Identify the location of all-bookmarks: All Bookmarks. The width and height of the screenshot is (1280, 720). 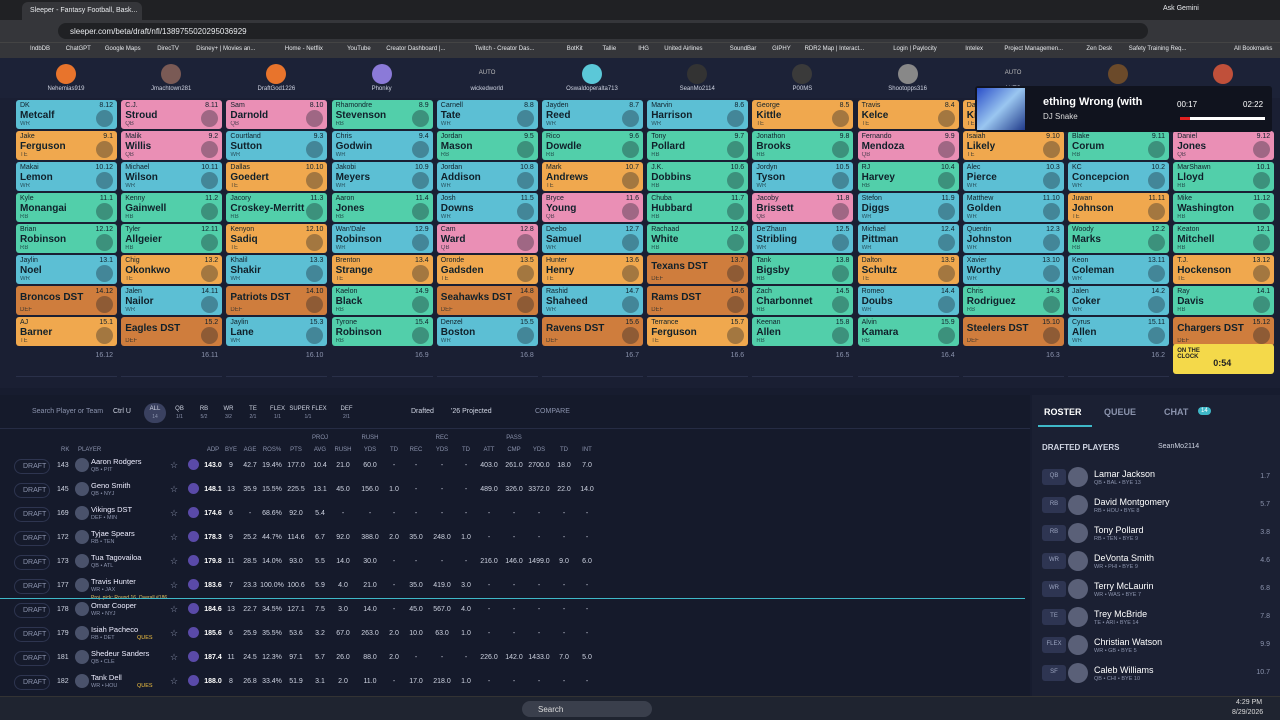
(1253, 49).